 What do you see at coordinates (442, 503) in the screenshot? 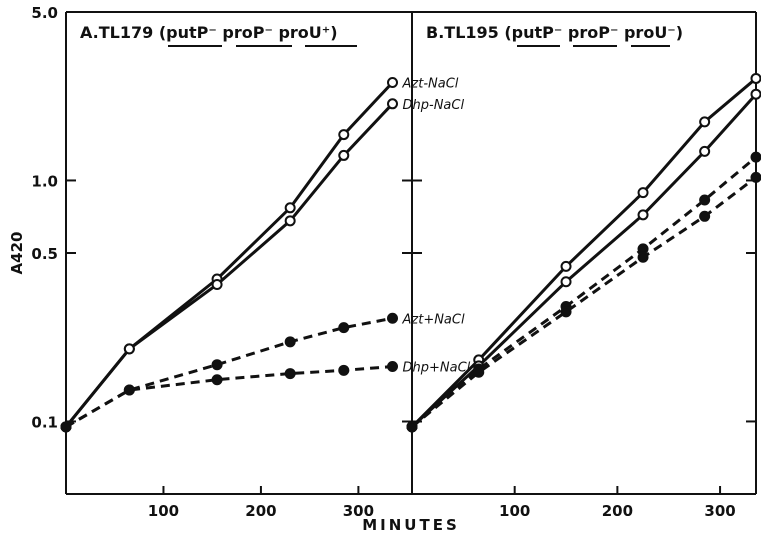
I see `x-ticks: 100 200 300 100 200 300` at bounding box center [442, 503].